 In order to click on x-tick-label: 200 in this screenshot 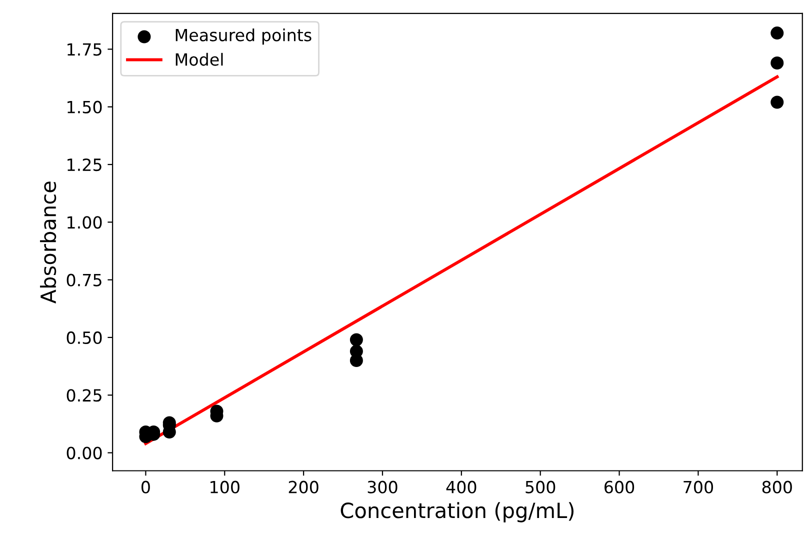, I will do `click(303, 487)`.